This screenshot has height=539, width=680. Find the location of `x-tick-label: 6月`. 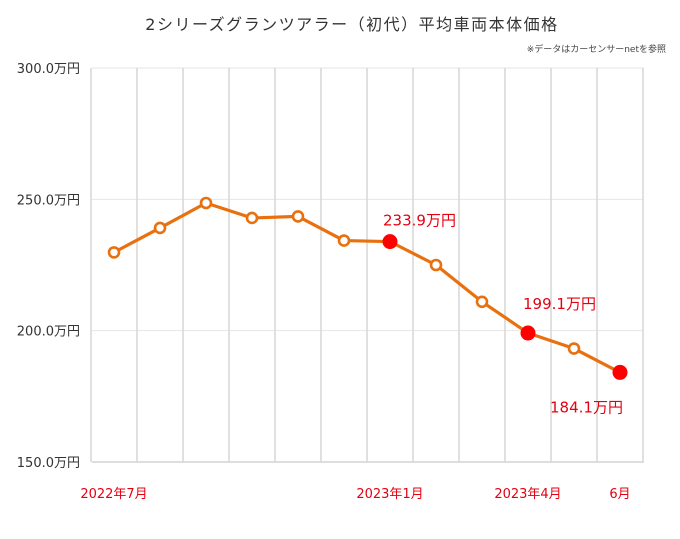

x-tick-label: 6月 is located at coordinates (619, 494).